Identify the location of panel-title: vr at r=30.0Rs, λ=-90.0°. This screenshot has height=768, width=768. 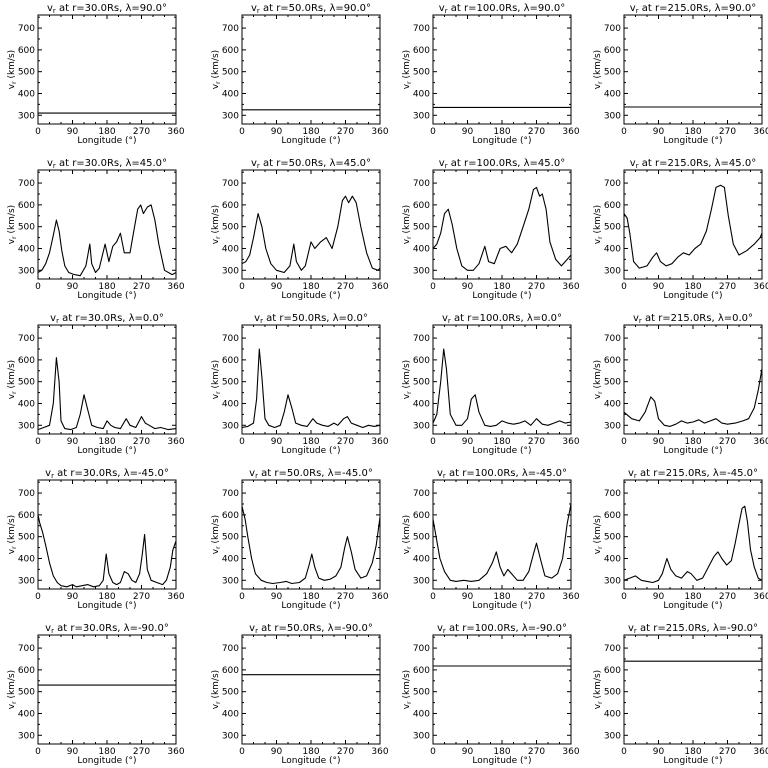
(107, 629).